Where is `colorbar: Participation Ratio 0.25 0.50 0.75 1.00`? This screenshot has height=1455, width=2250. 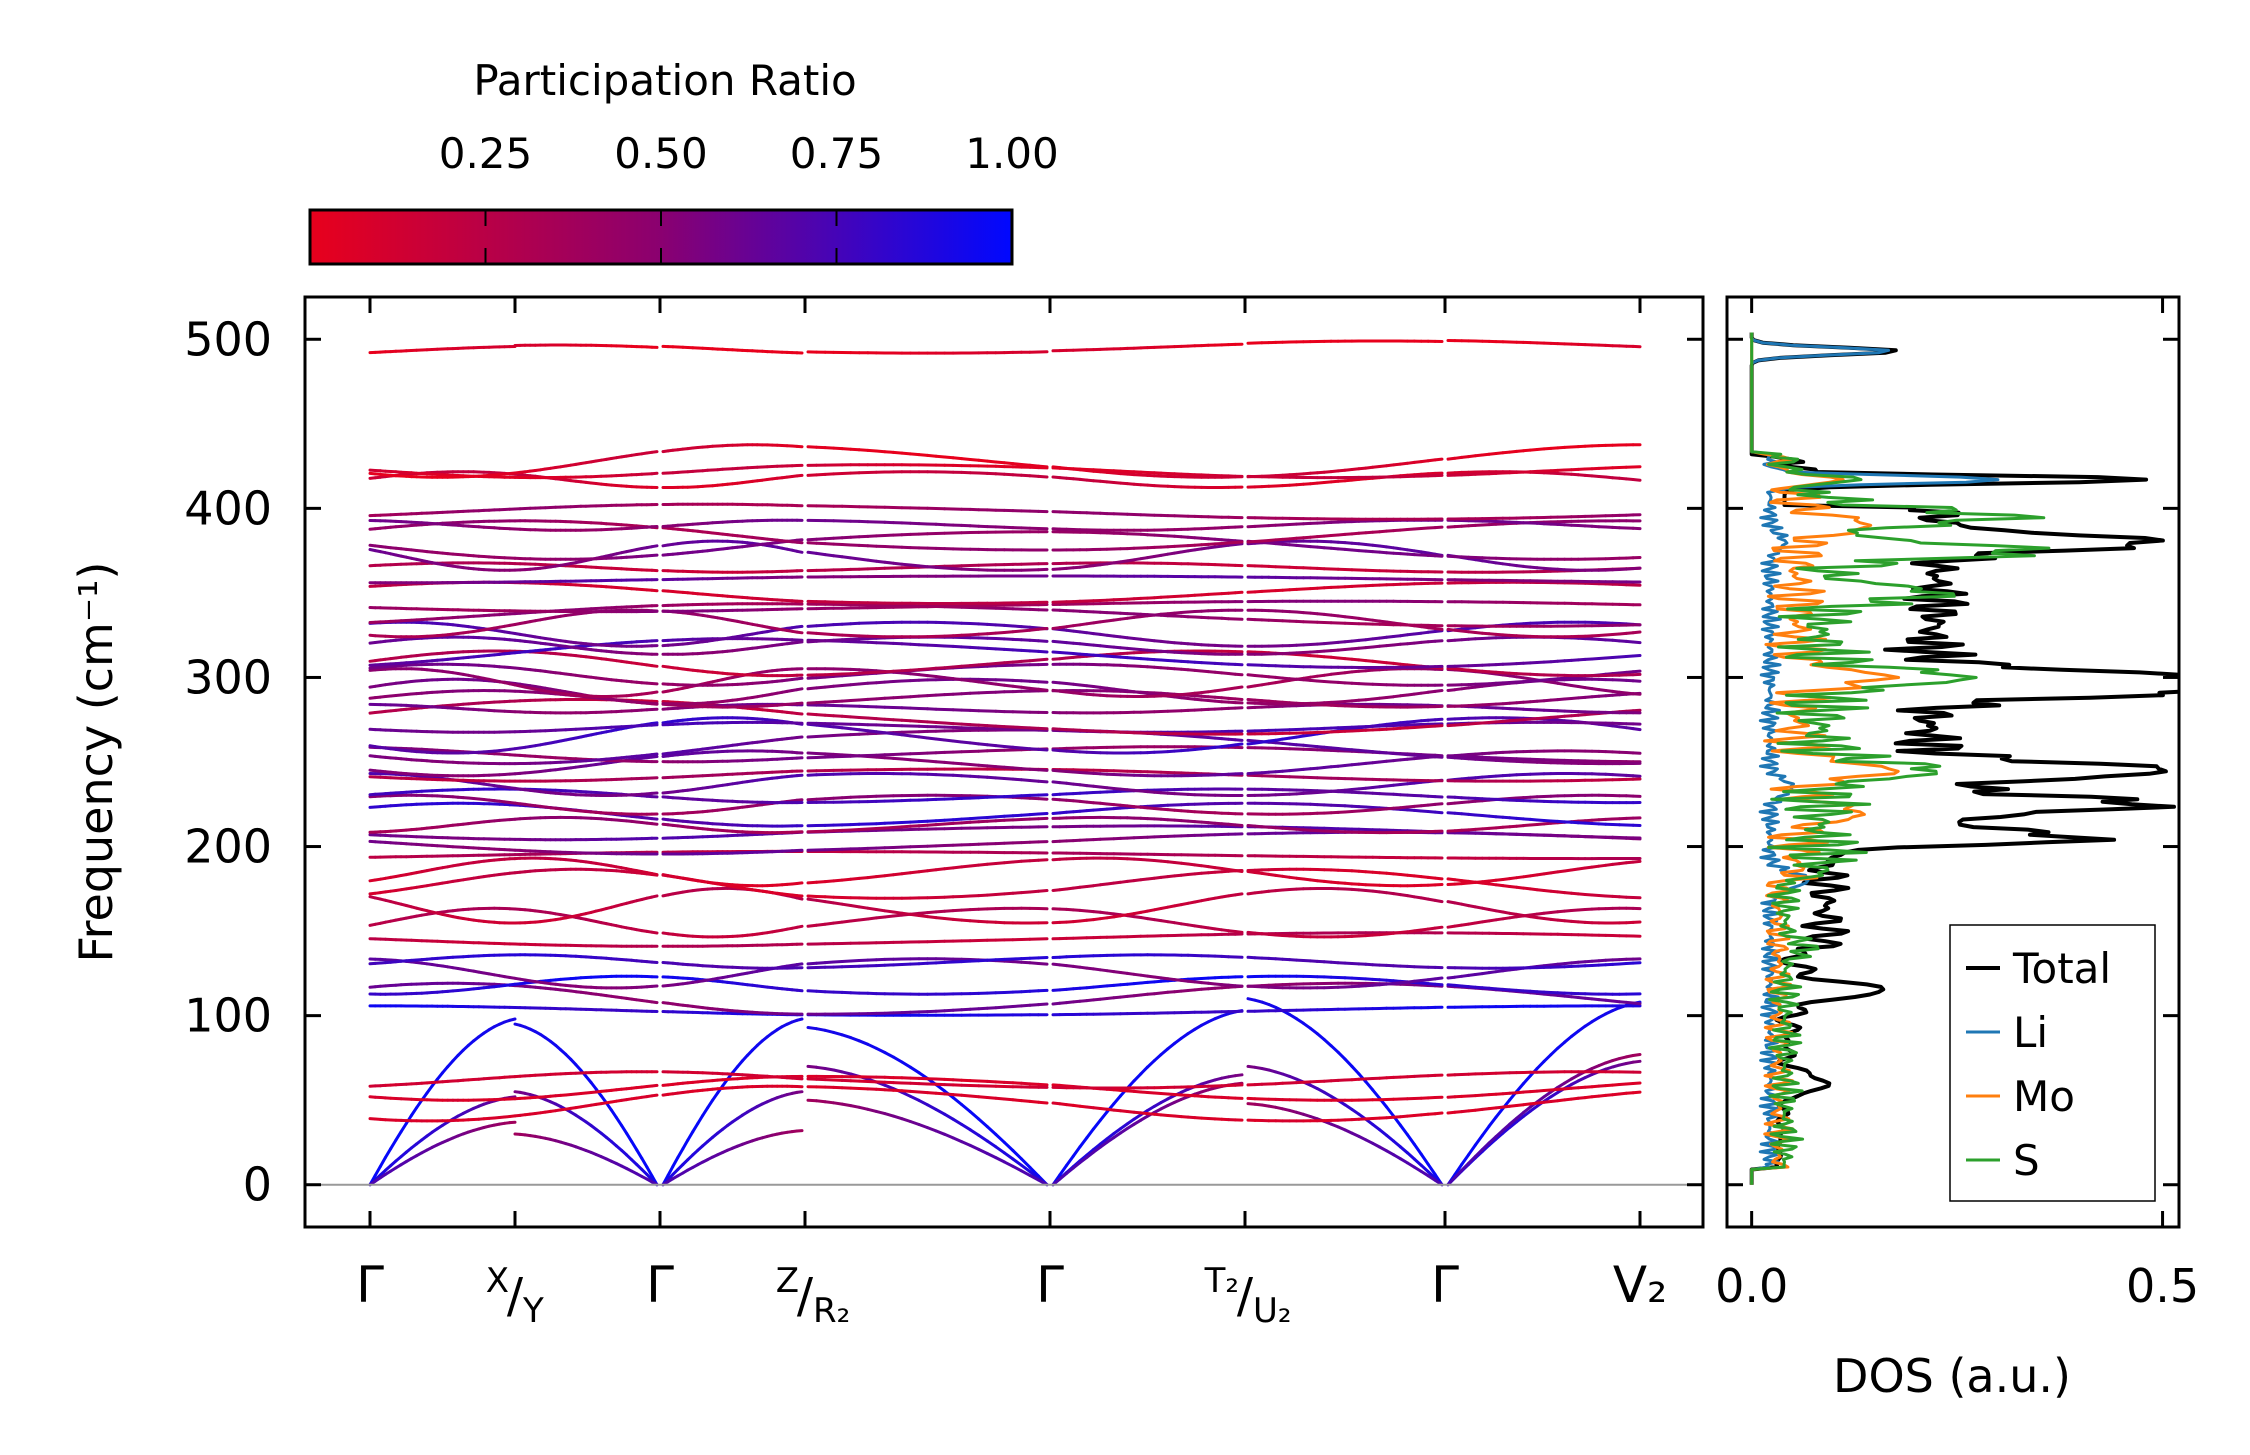
colorbar: Participation Ratio 0.25 0.50 0.75 1.00 is located at coordinates (683, 161).